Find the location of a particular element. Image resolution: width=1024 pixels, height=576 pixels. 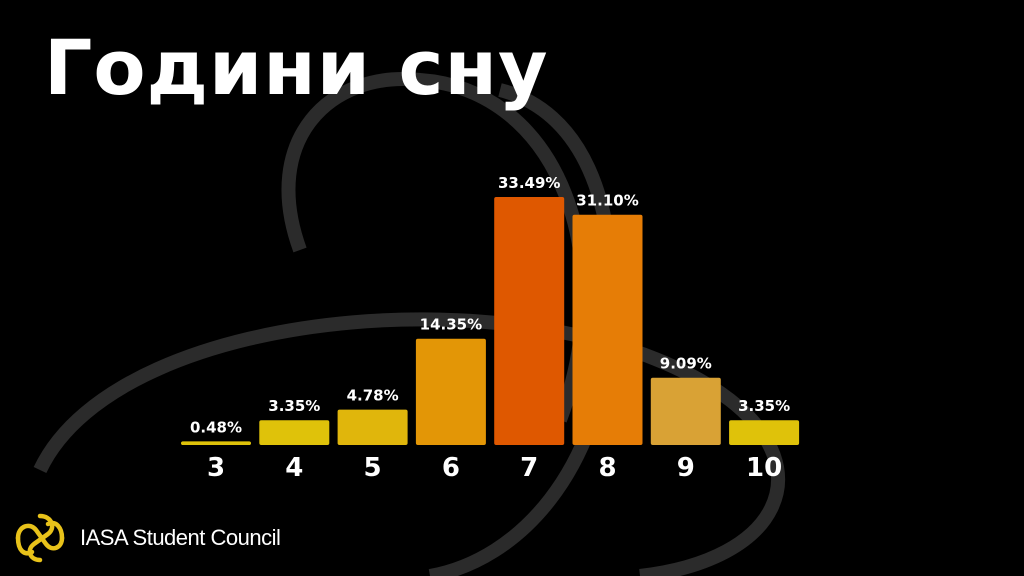

brand-name: IASA Student Council is located at coordinates (180, 537).